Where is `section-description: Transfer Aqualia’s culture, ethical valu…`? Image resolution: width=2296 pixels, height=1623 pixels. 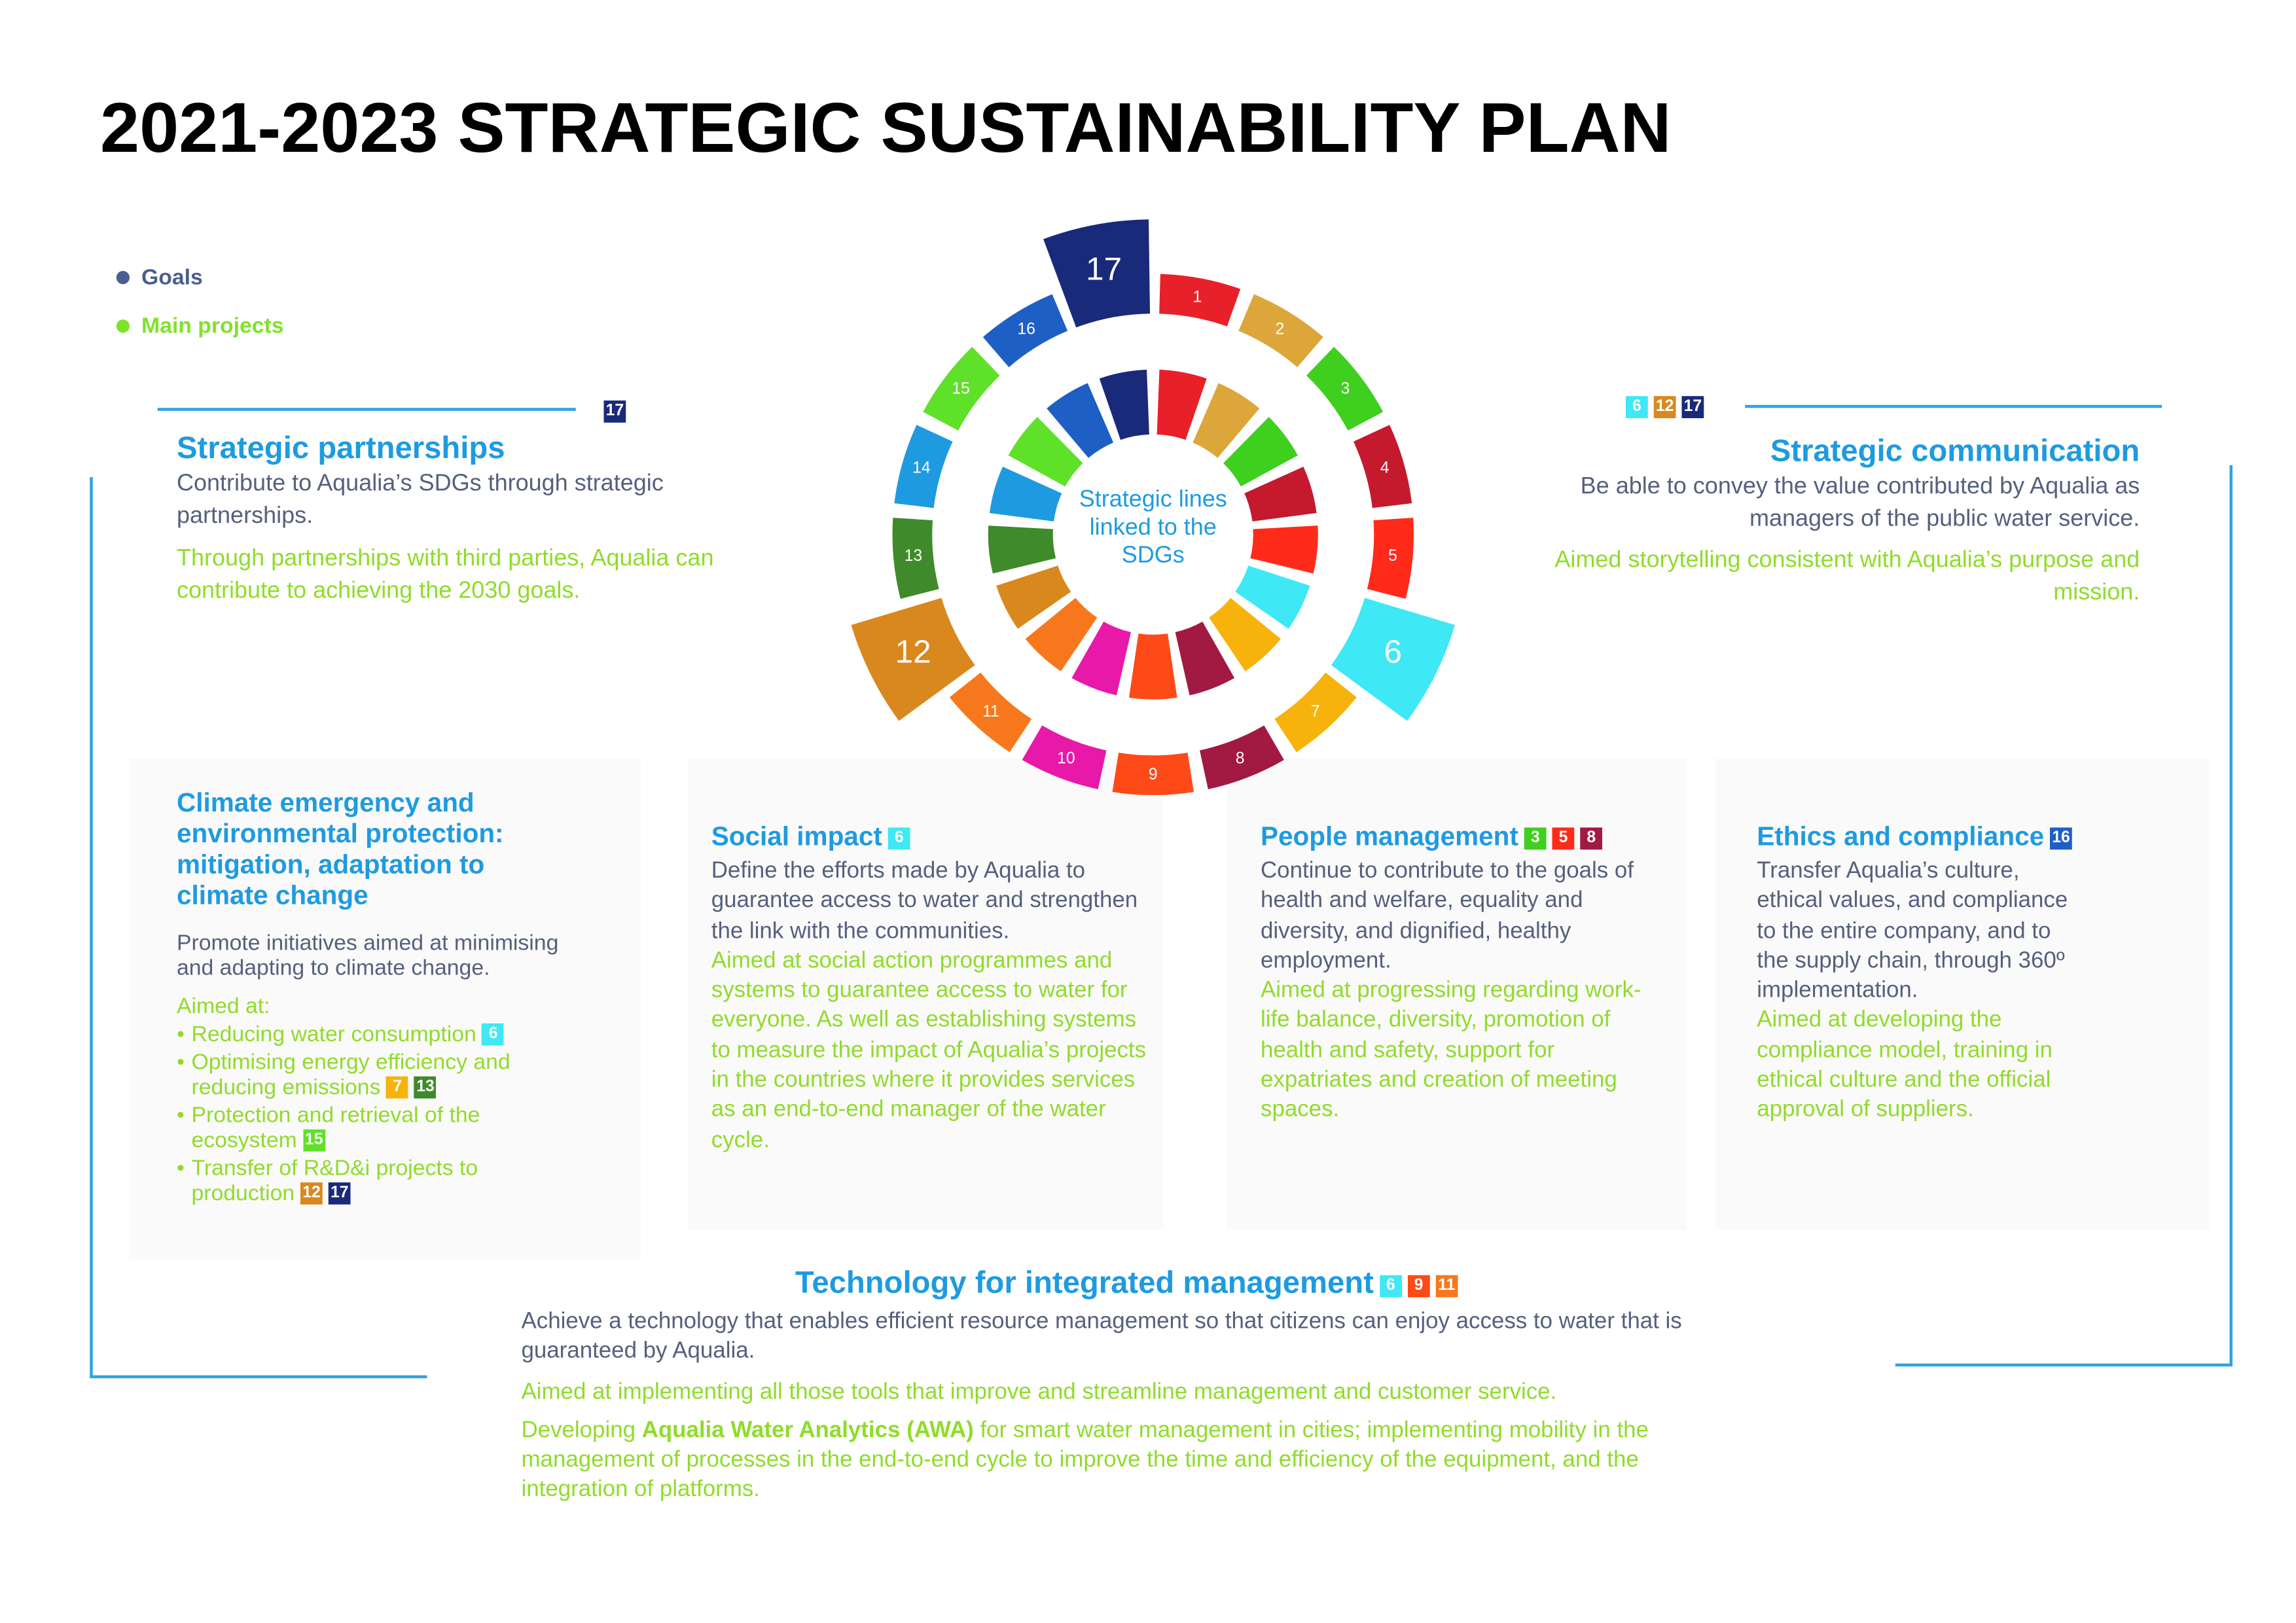 section-description: Transfer Aqualia’s culture, ethical valu… is located at coordinates (1912, 930).